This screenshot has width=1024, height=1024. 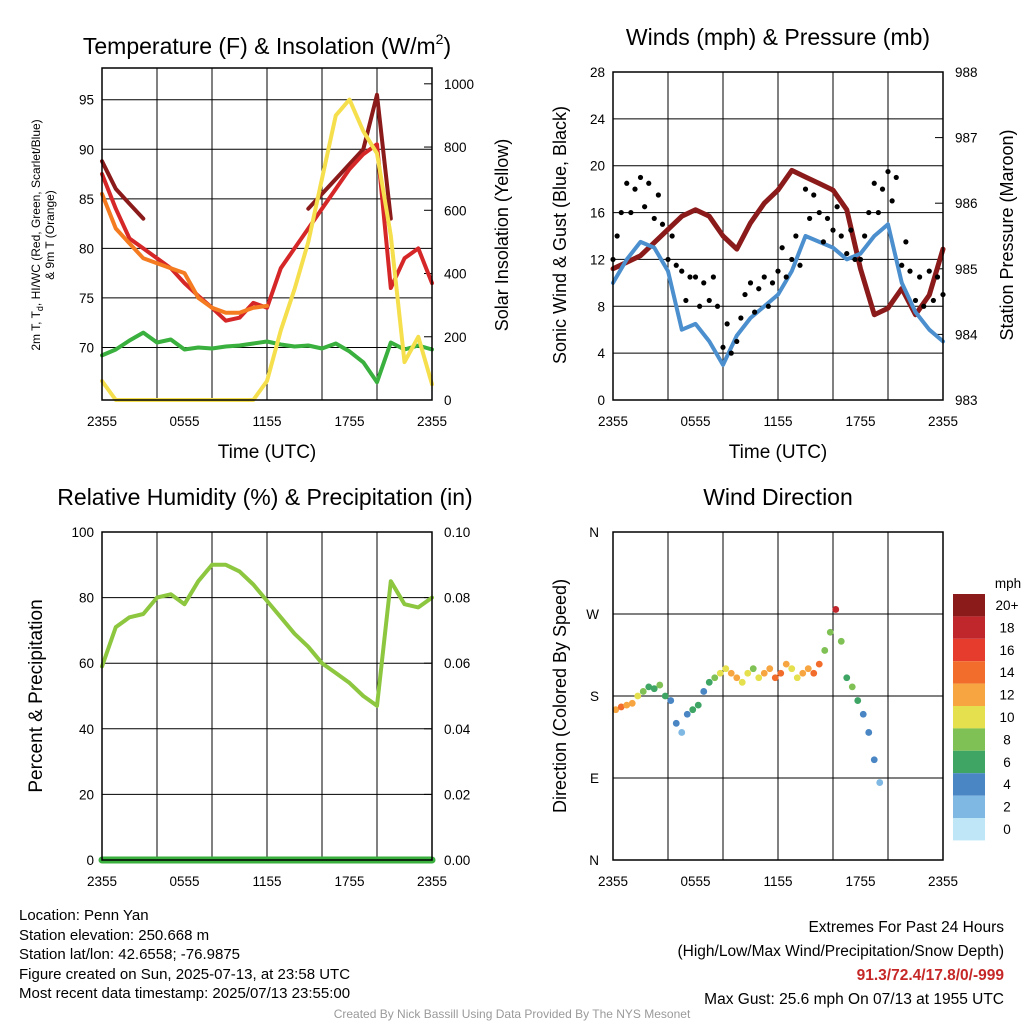 I want to click on y-left-tick-label: 0, so click(x=90, y=860).